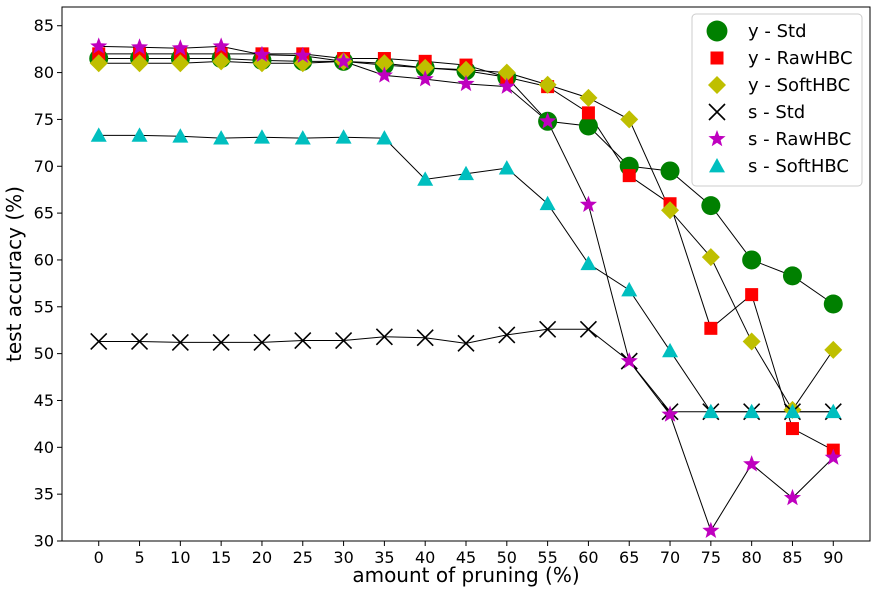 Image resolution: width=877 pixels, height=592 pixels. What do you see at coordinates (384, 557) in the screenshot?
I see `x-tick-label: 35` at bounding box center [384, 557].